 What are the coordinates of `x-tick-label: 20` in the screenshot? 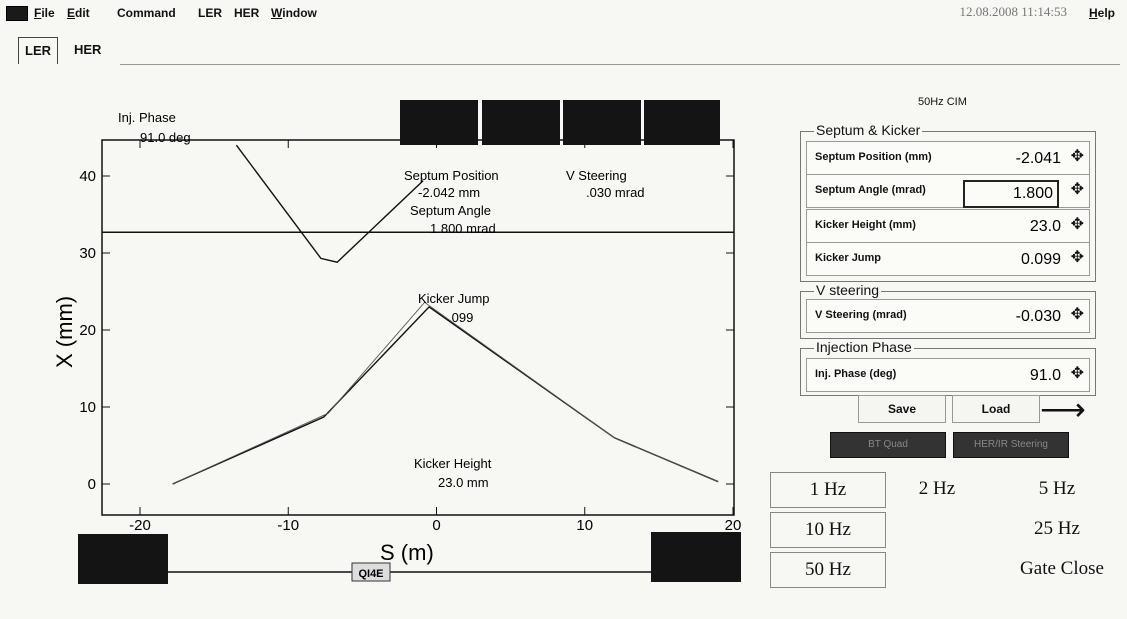 It's located at (733, 525).